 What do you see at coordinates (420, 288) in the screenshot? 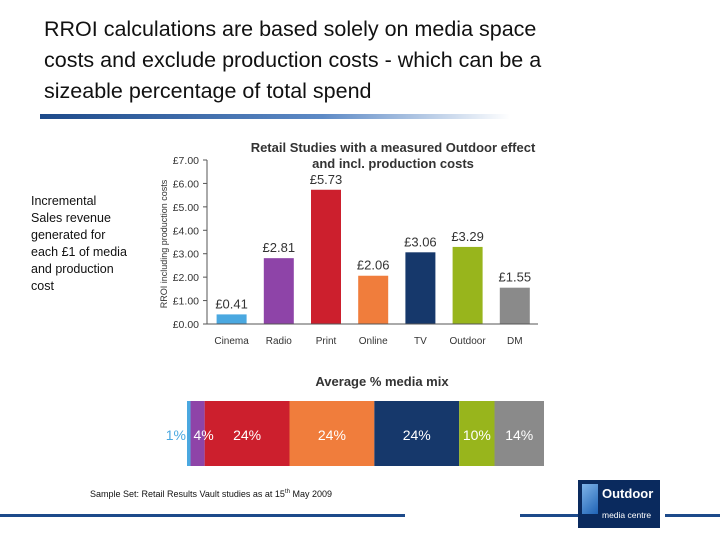
I see `bar-tv` at bounding box center [420, 288].